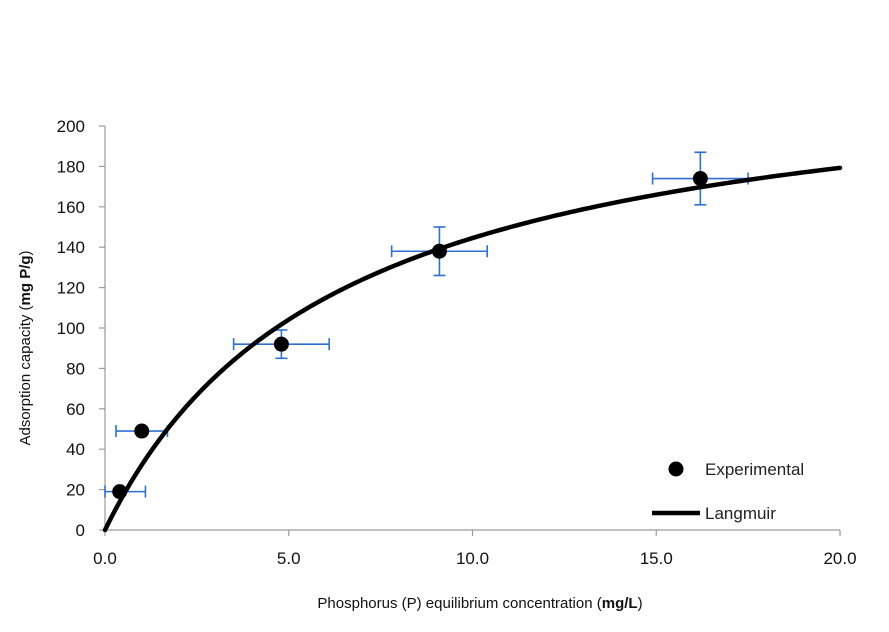  What do you see at coordinates (75, 449) in the screenshot?
I see `y-tick-label: 40` at bounding box center [75, 449].